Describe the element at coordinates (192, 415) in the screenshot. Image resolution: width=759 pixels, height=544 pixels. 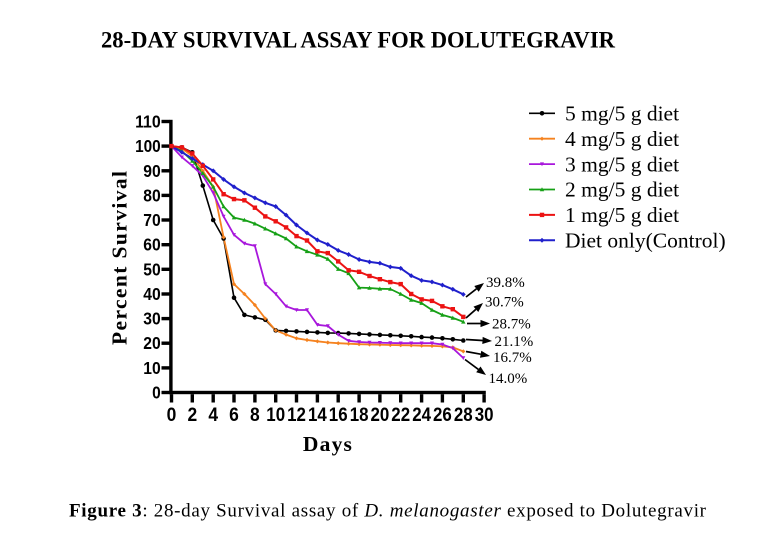
I see `svg-text: 2` at that location.